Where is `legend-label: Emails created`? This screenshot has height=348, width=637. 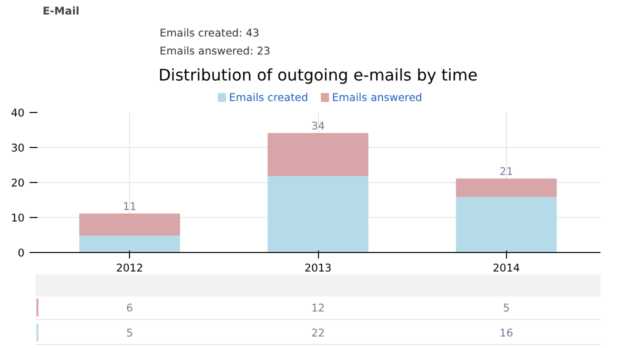 legend-label: Emails created is located at coordinates (268, 97).